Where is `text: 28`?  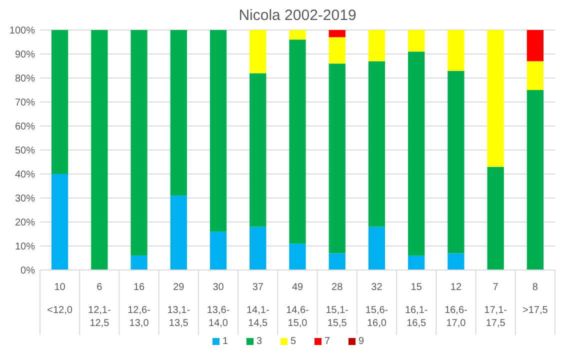 text: 28 is located at coordinates (338, 287).